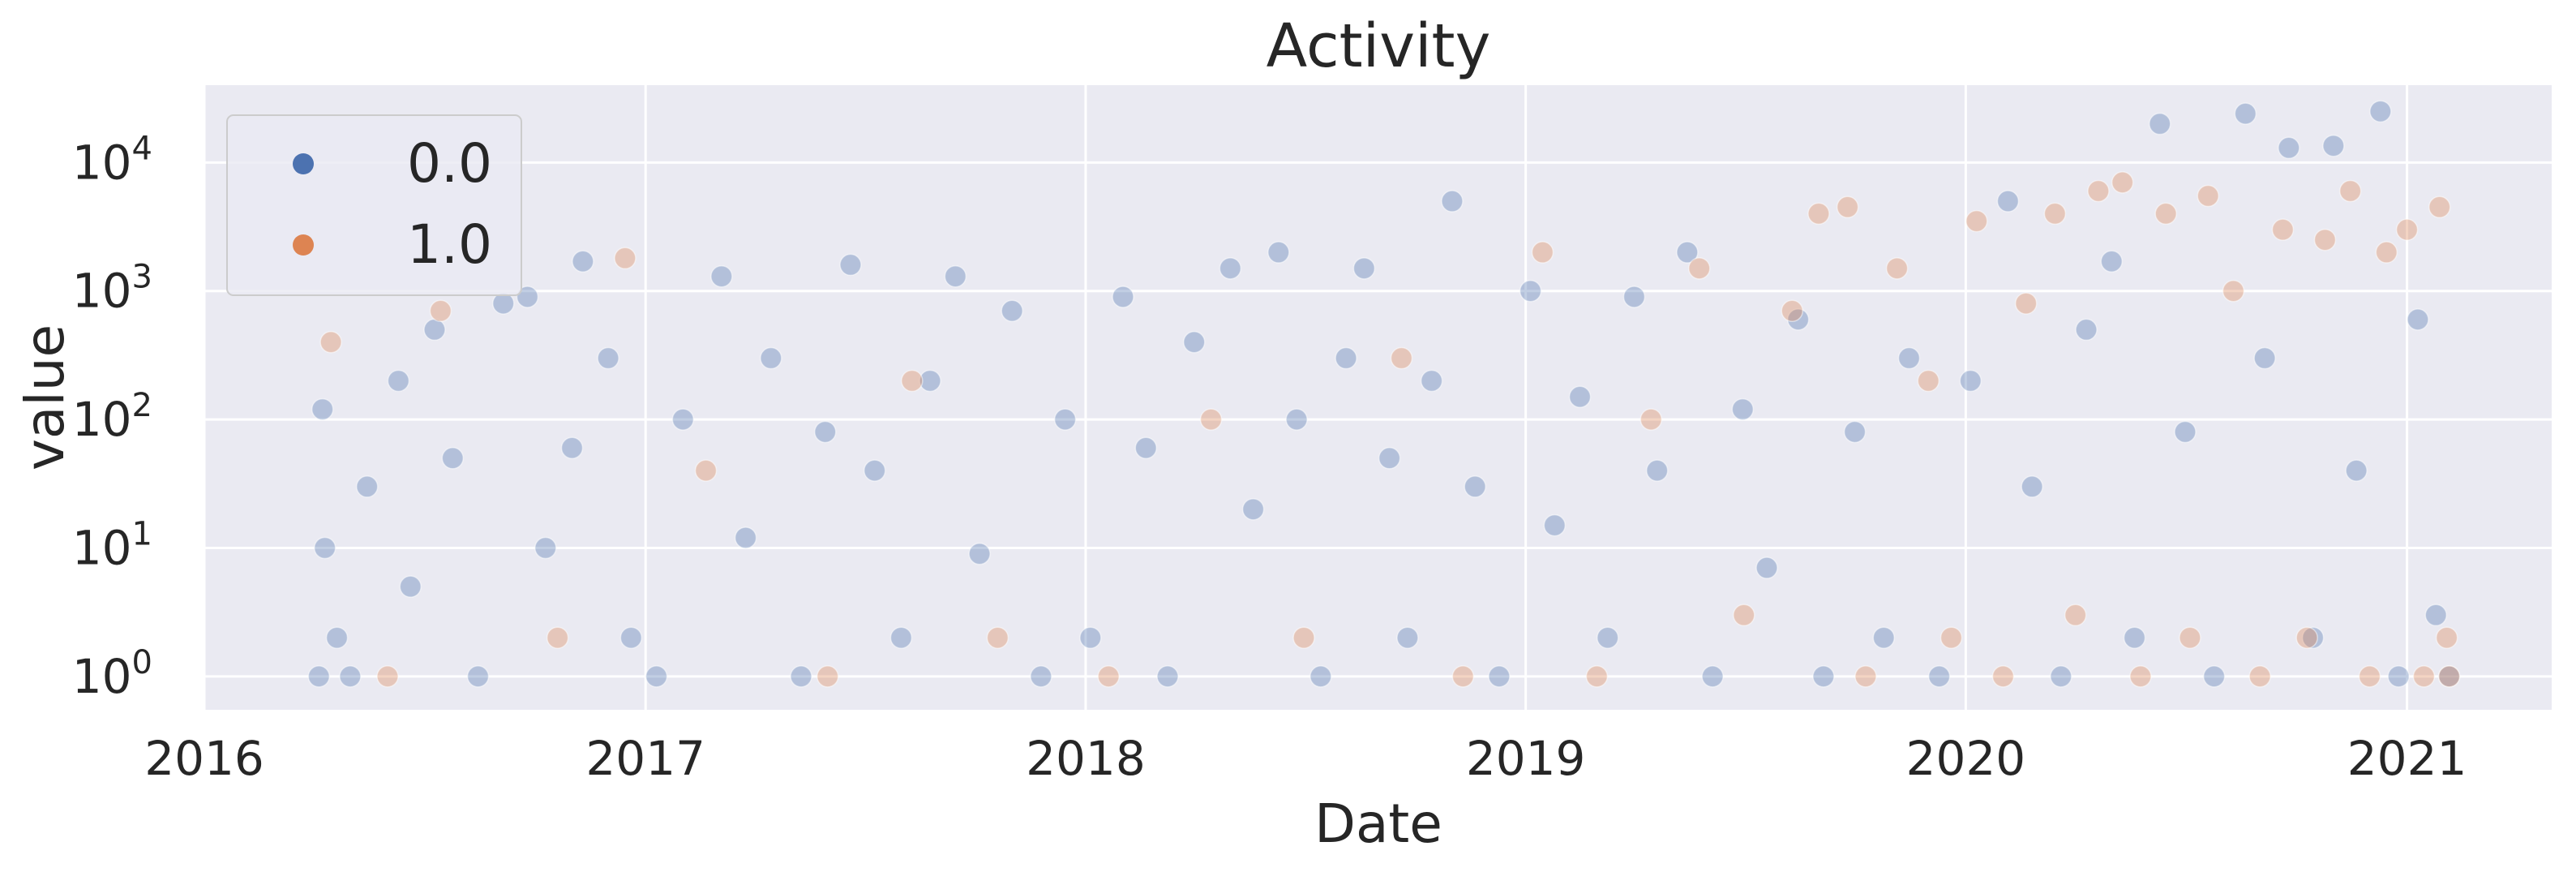  I want to click on legend: 0.0 1.0, so click(374, 205).